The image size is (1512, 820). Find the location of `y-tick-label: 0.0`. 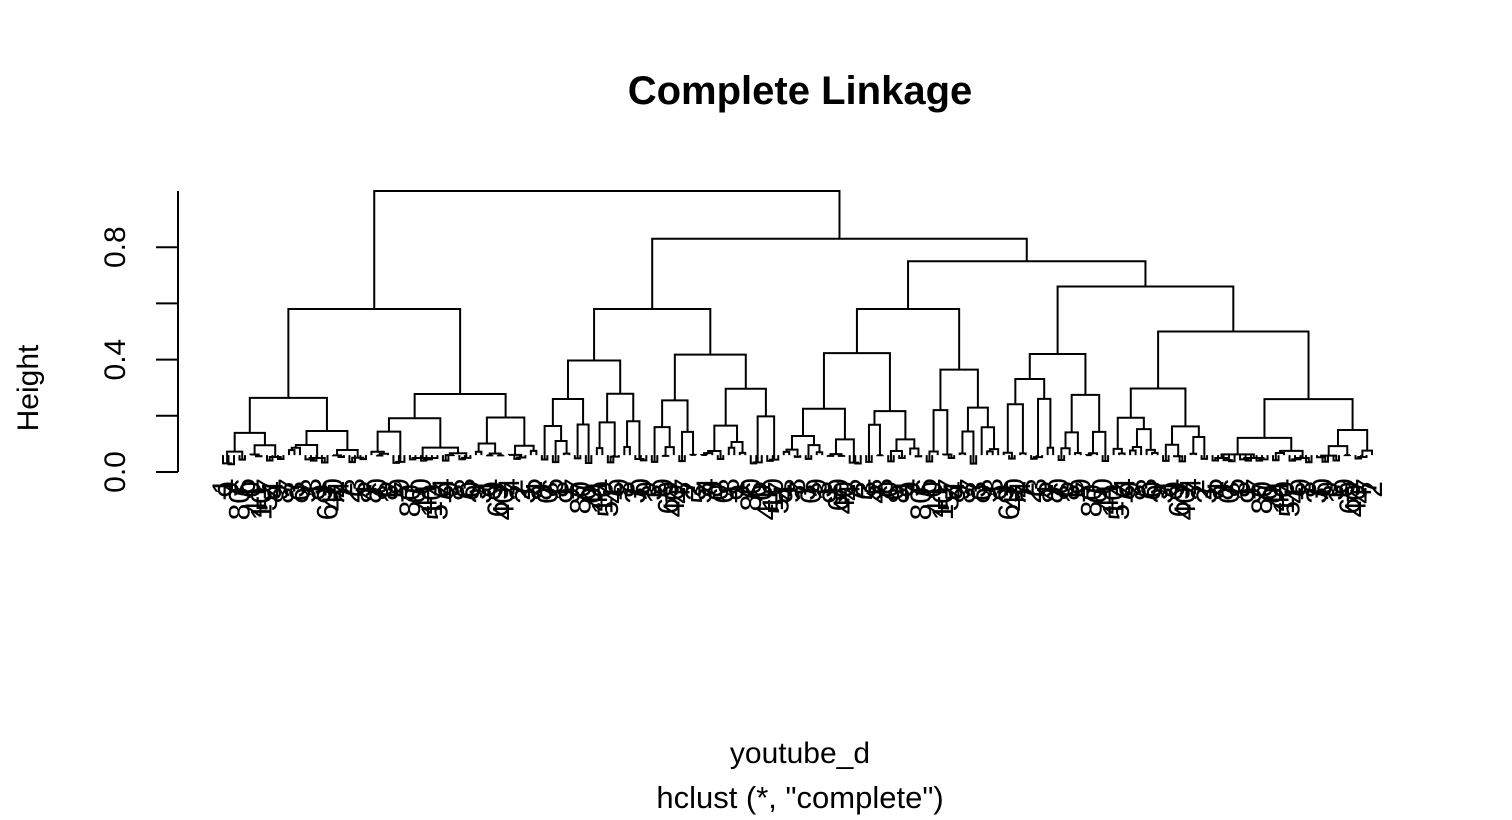

y-tick-label: 0.0 is located at coordinates (115, 472).